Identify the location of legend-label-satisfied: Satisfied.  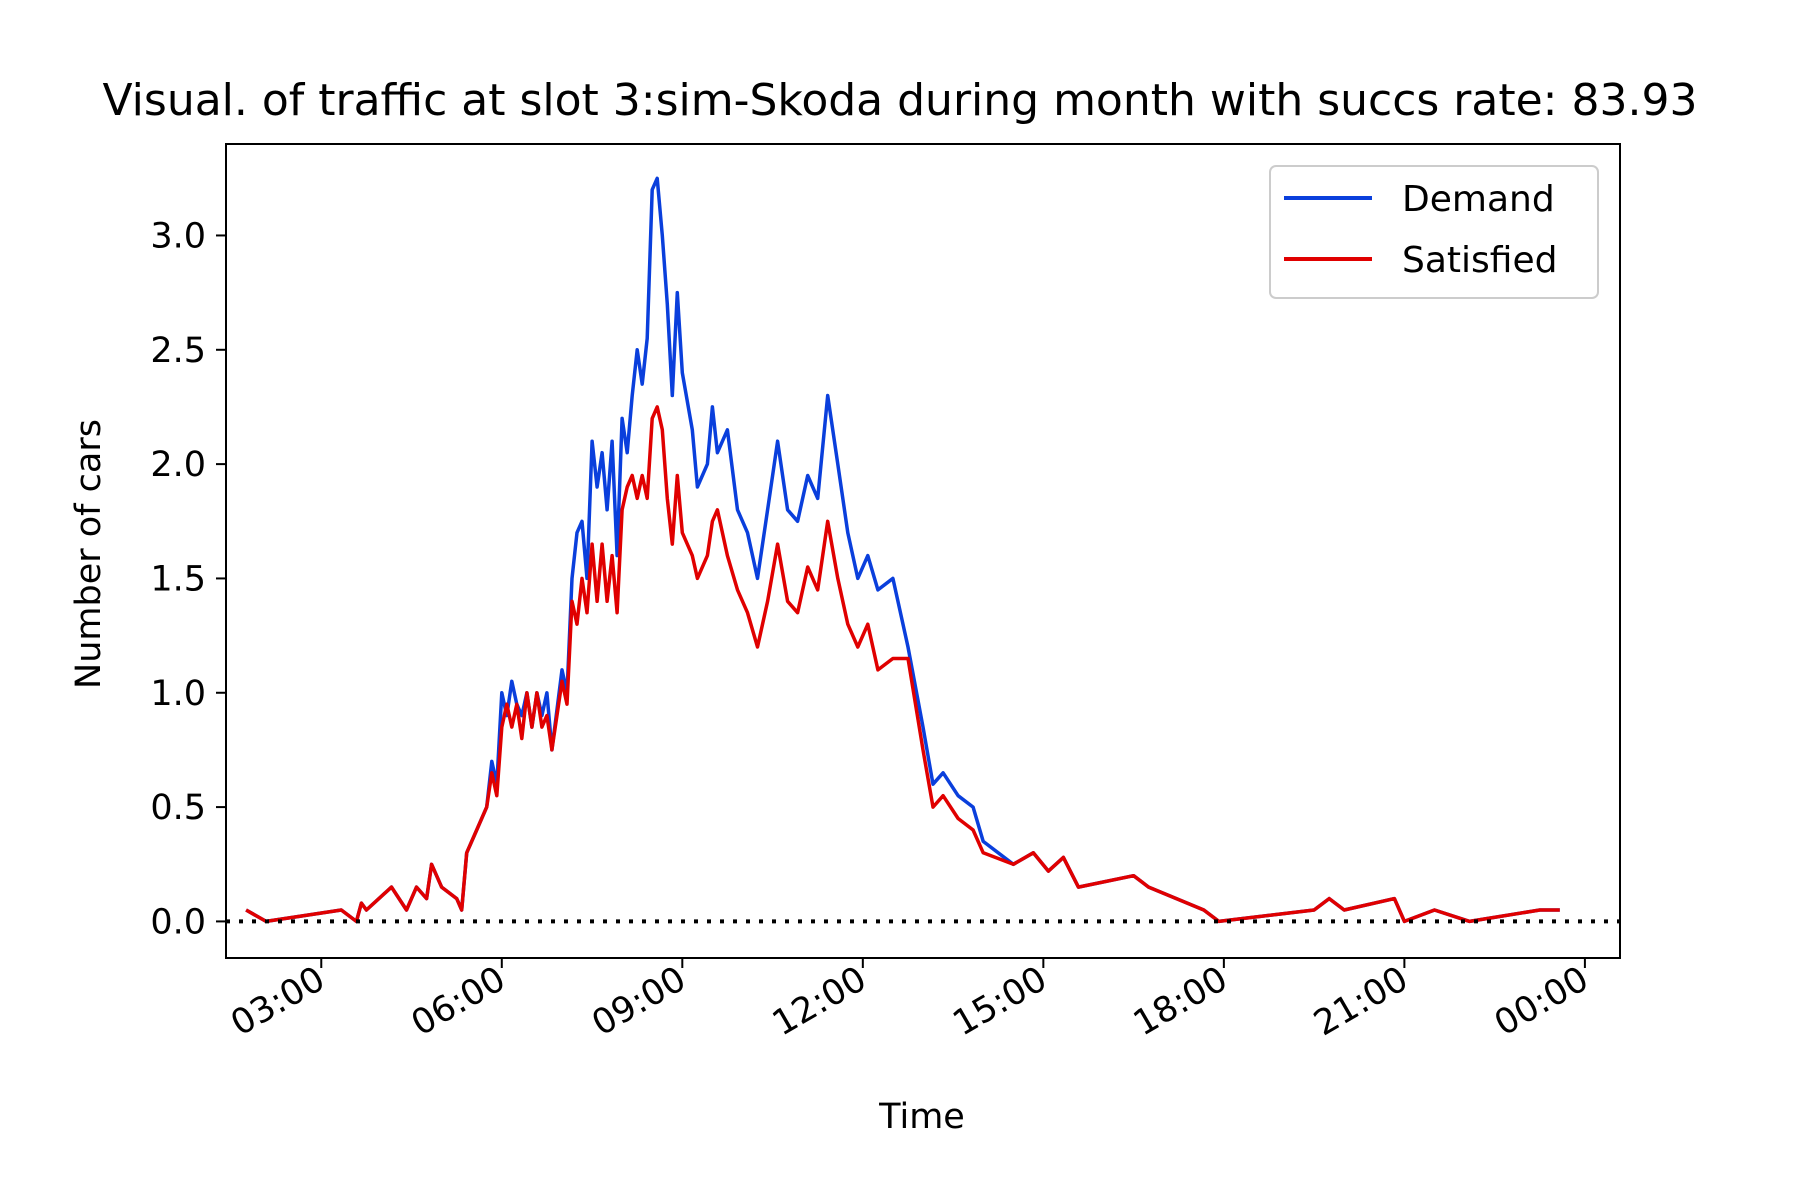
(1479, 260).